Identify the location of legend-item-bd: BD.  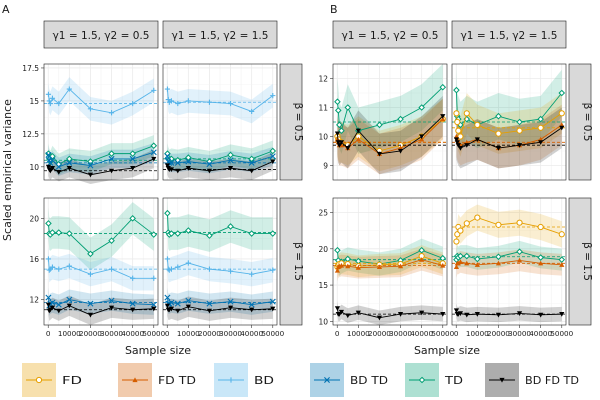
(244, 380).